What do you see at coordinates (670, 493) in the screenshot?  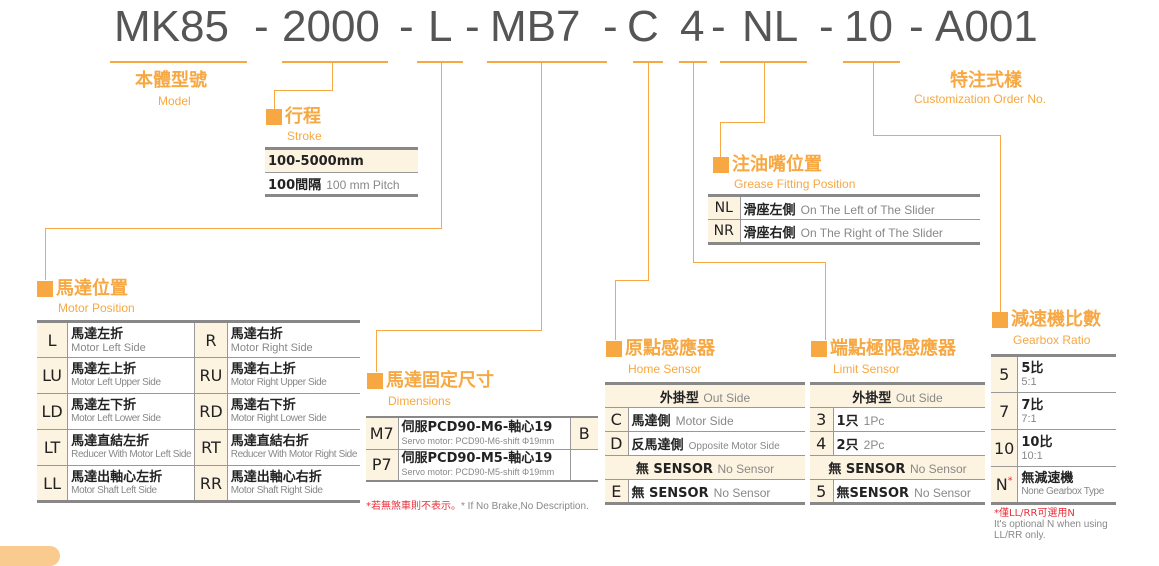 I see `sensor-zh: 無 SENSOR` at bounding box center [670, 493].